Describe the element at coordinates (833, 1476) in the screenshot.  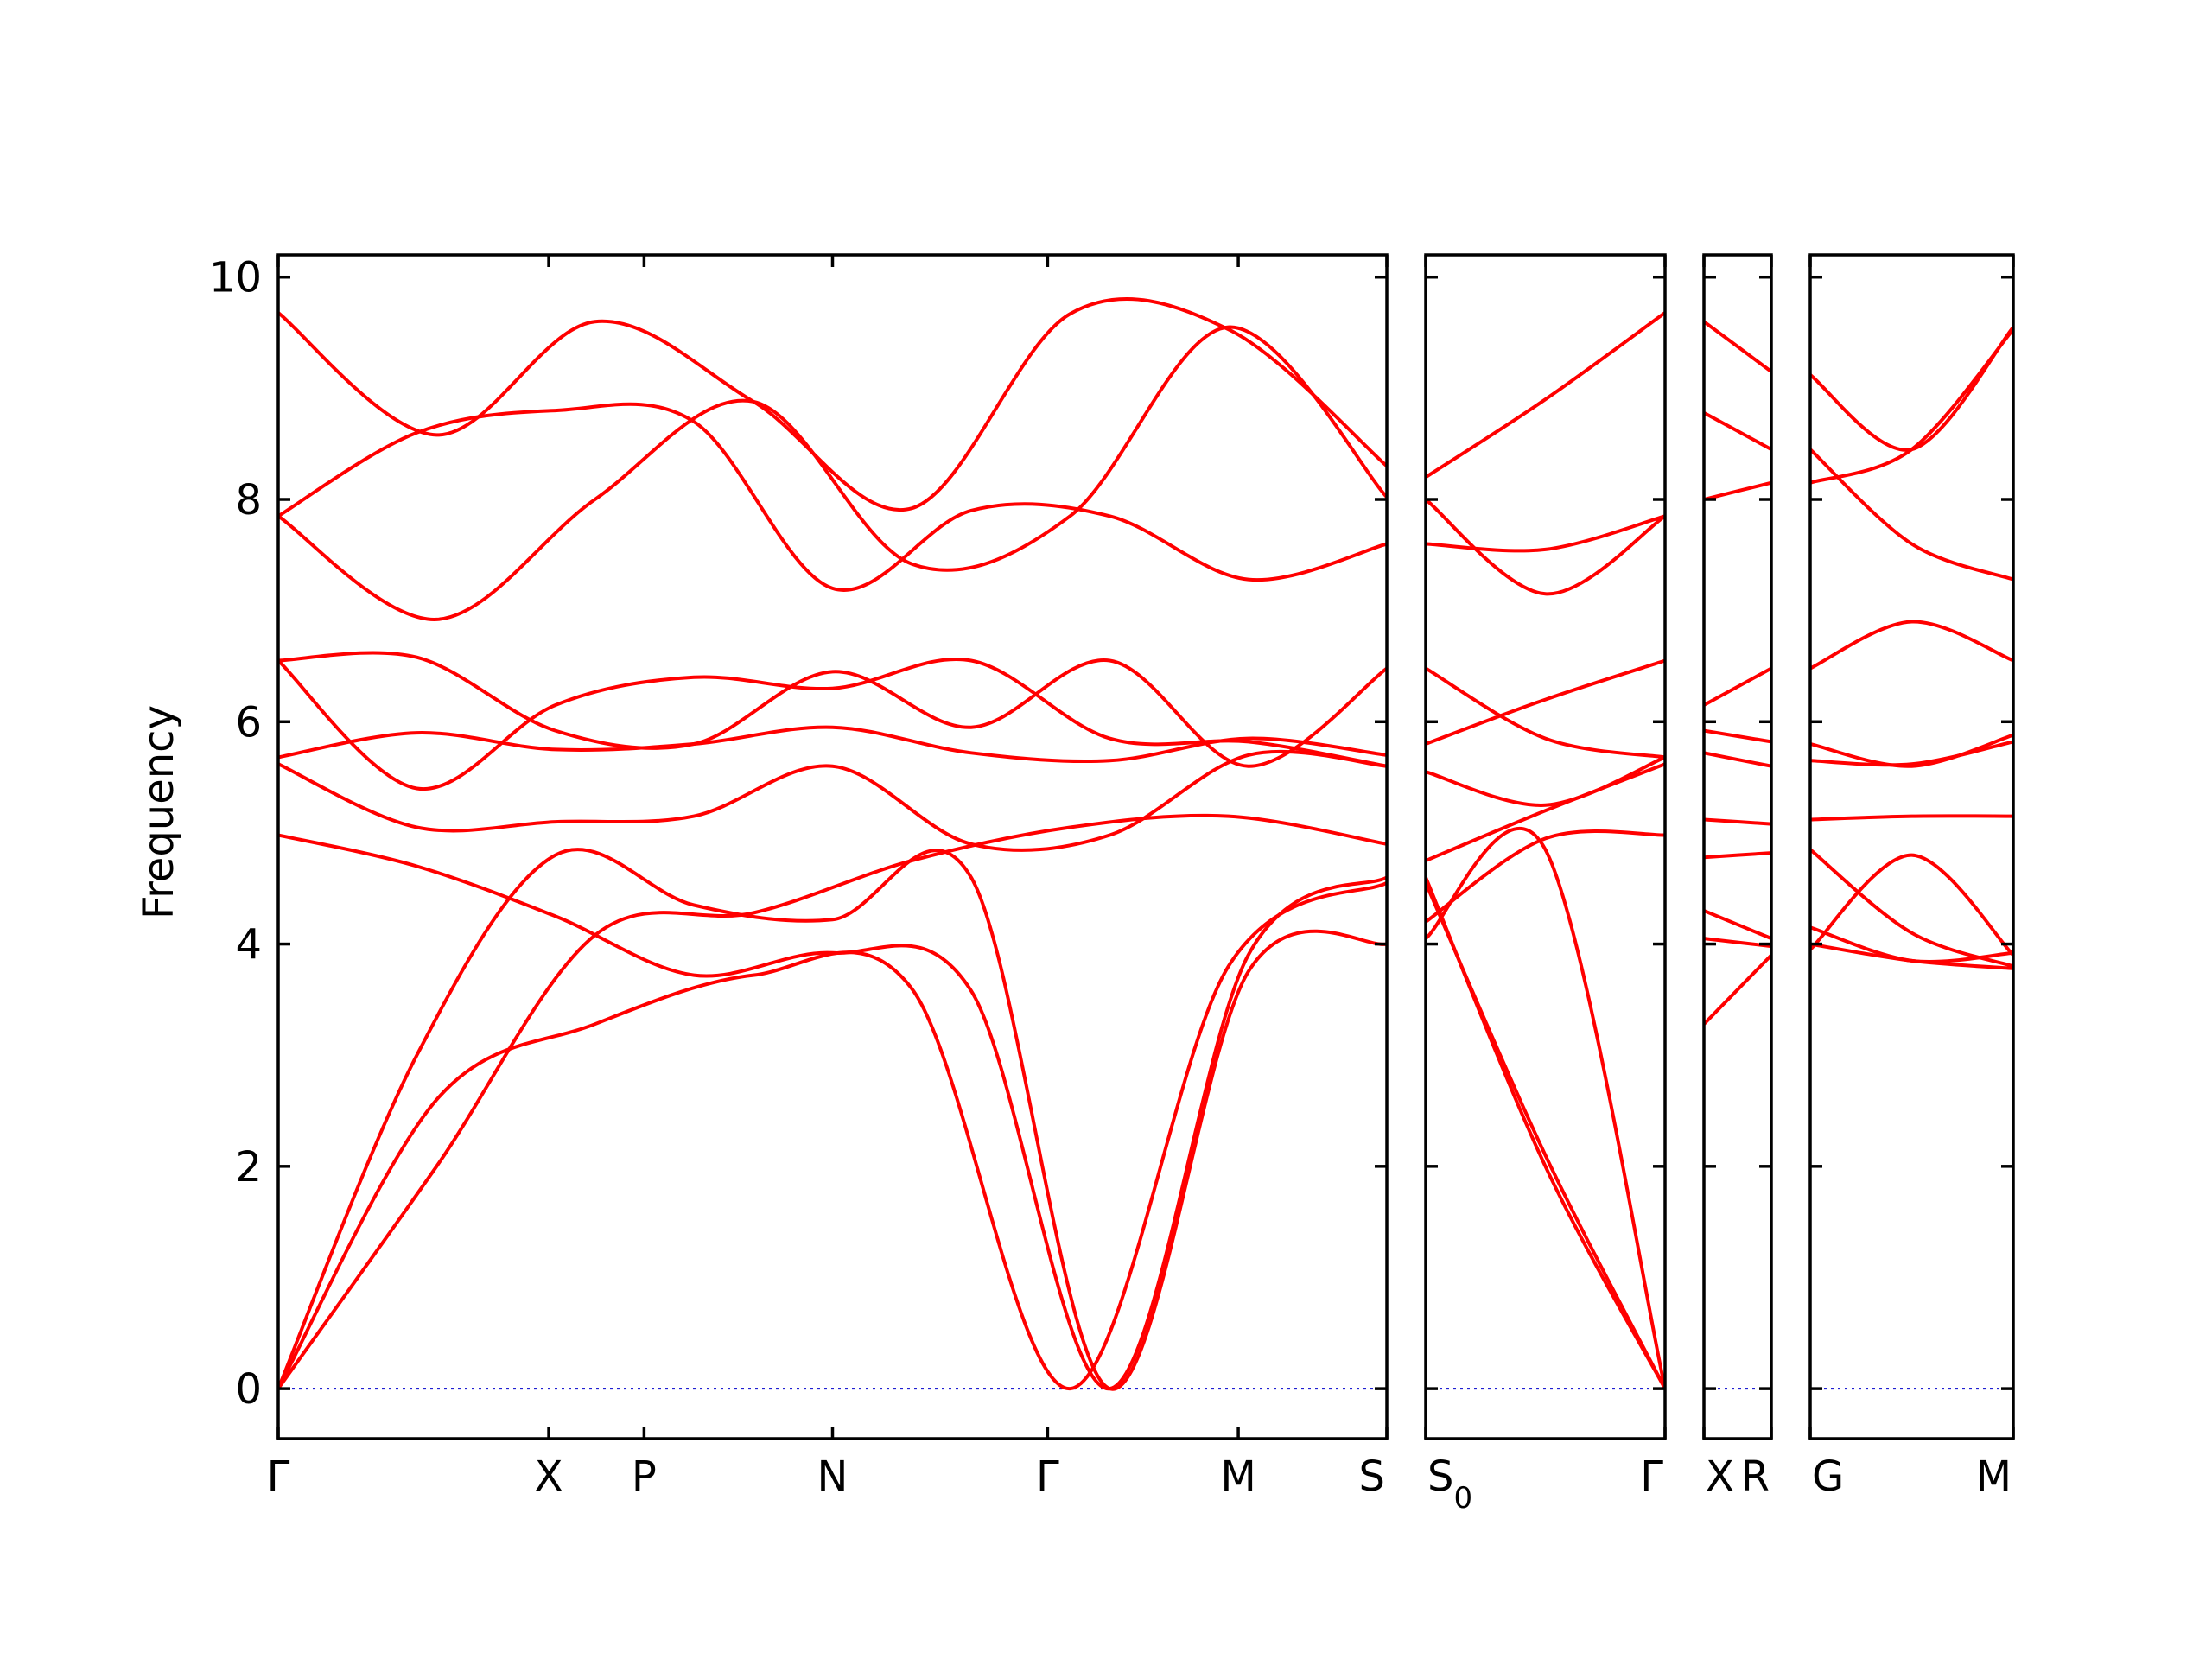
I see `x-tick-label: N` at that location.